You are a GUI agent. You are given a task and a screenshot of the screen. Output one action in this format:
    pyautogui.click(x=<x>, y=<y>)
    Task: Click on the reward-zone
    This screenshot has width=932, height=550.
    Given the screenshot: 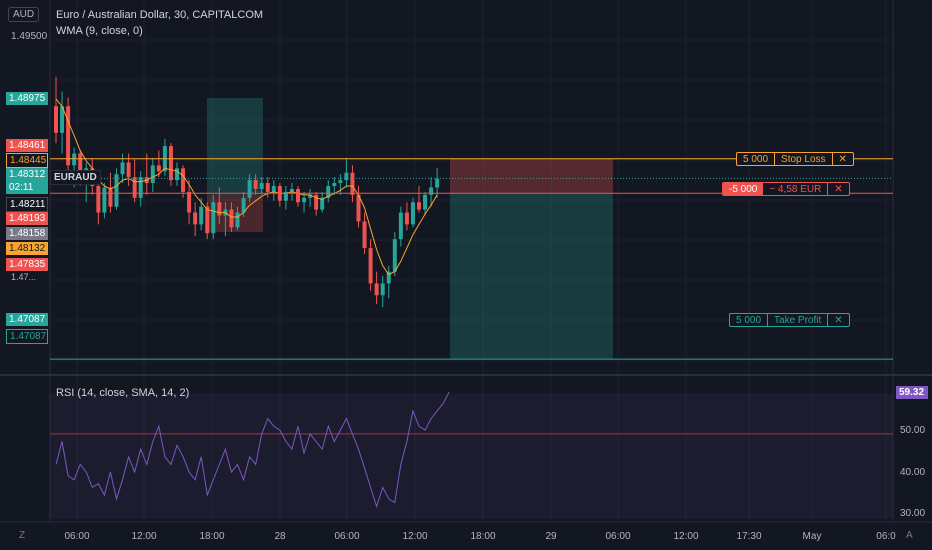 What is the action you would take?
    pyautogui.click(x=531, y=276)
    